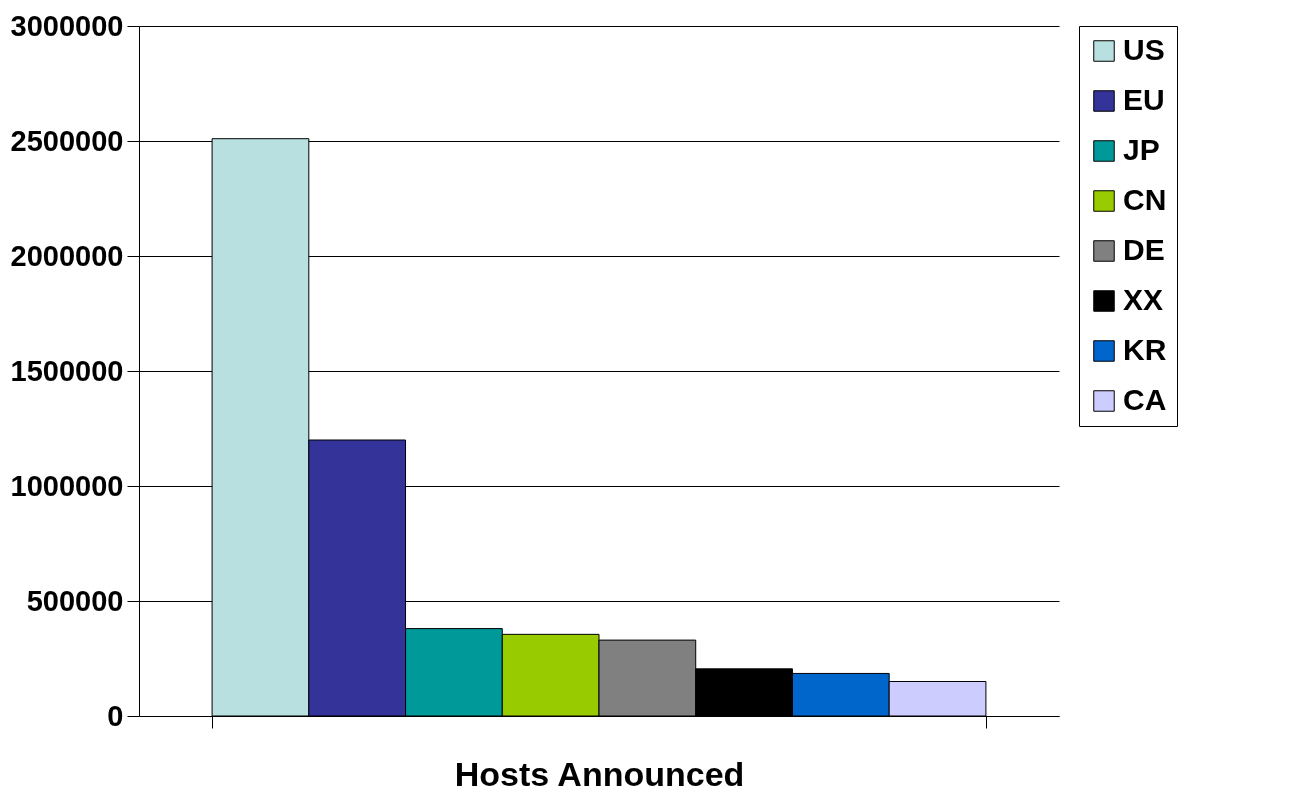 The height and width of the screenshot is (809, 1293). Describe the element at coordinates (67, 25) in the screenshot. I see `y-tick-label: 3000000` at that location.